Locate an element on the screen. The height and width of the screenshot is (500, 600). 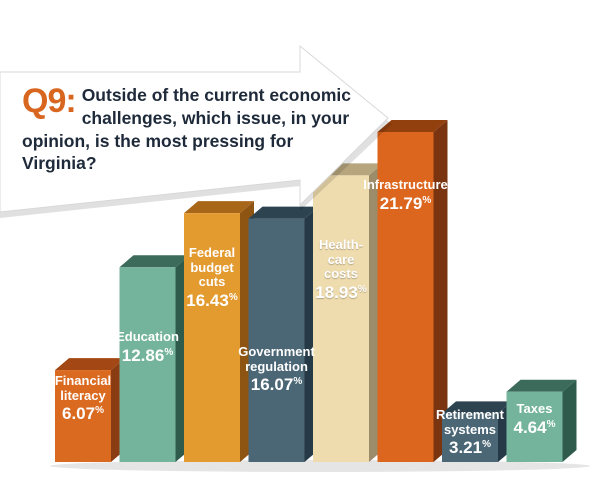
bar-value-label: 12.86% is located at coordinates (148, 355).